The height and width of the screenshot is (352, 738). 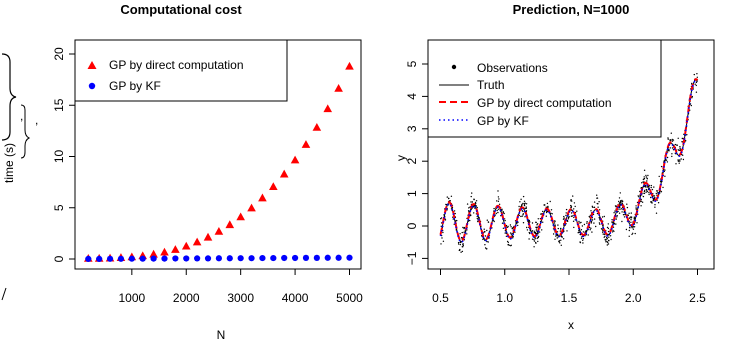 I want to click on chart1-x-label: N, so click(x=221, y=335).